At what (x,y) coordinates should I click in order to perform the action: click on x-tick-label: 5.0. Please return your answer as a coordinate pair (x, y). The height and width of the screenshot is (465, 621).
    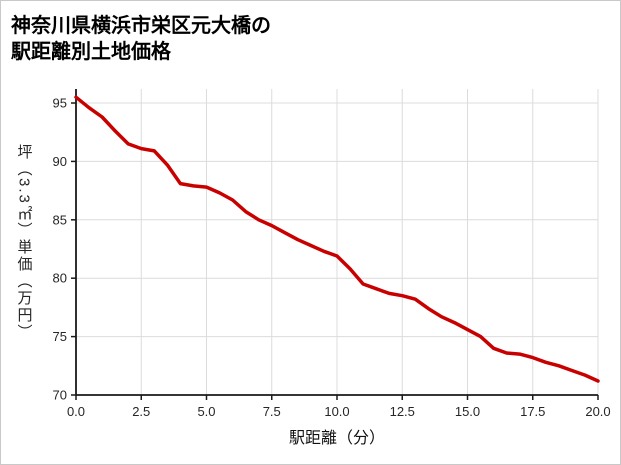
    Looking at the image, I should click on (206, 411).